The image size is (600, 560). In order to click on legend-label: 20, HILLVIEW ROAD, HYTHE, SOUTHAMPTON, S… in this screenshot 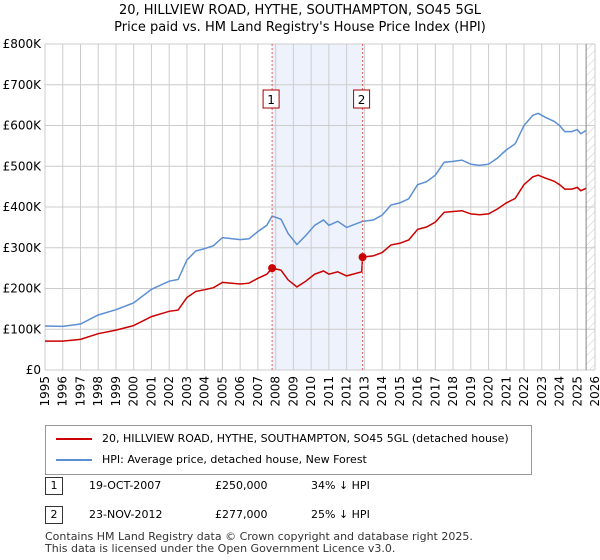, I will do `click(305, 438)`.